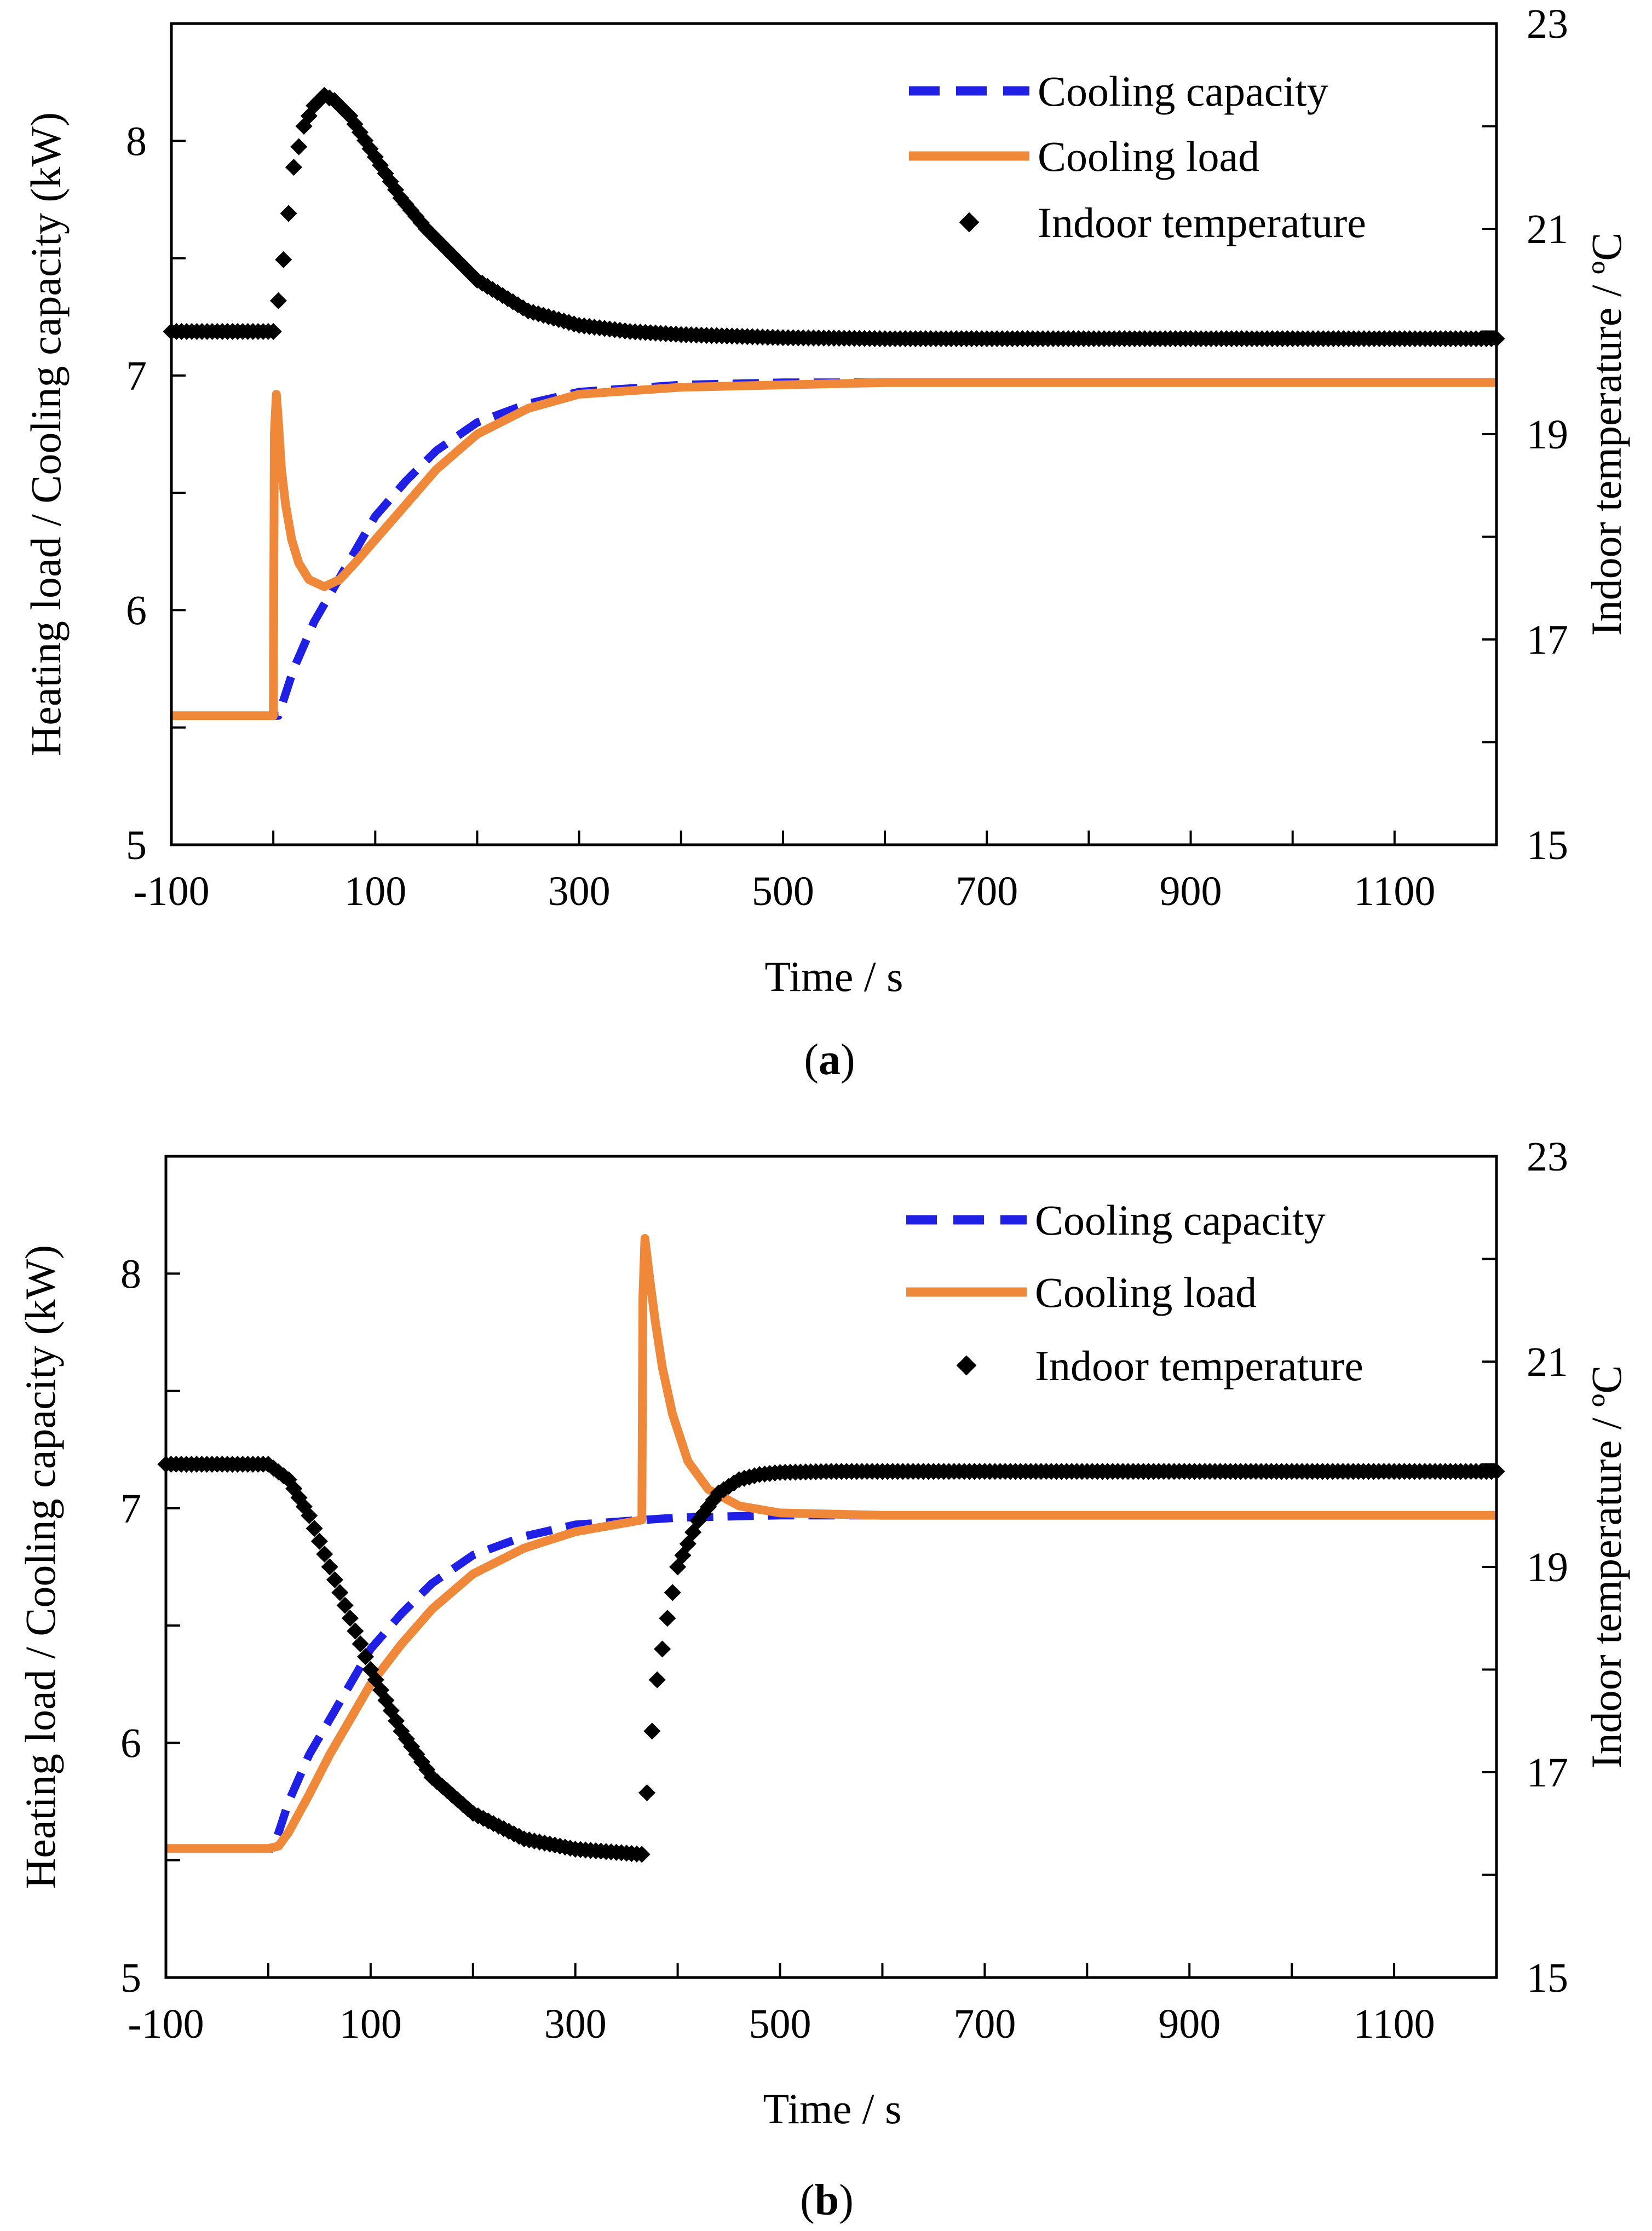  I want to click on panel-caption: (a), so click(829, 1060).